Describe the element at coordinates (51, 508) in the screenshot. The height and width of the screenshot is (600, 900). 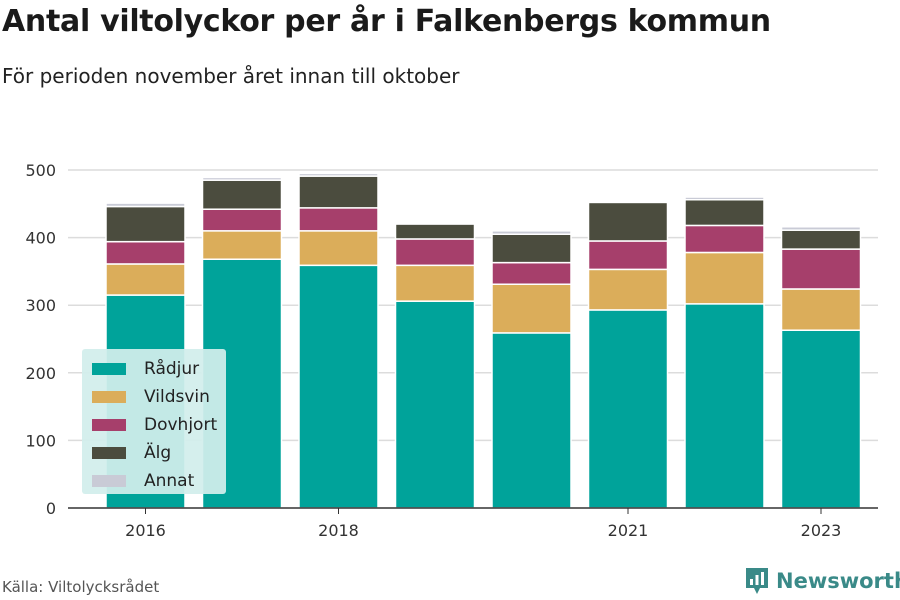
I see `y-tick-label: 0` at that location.